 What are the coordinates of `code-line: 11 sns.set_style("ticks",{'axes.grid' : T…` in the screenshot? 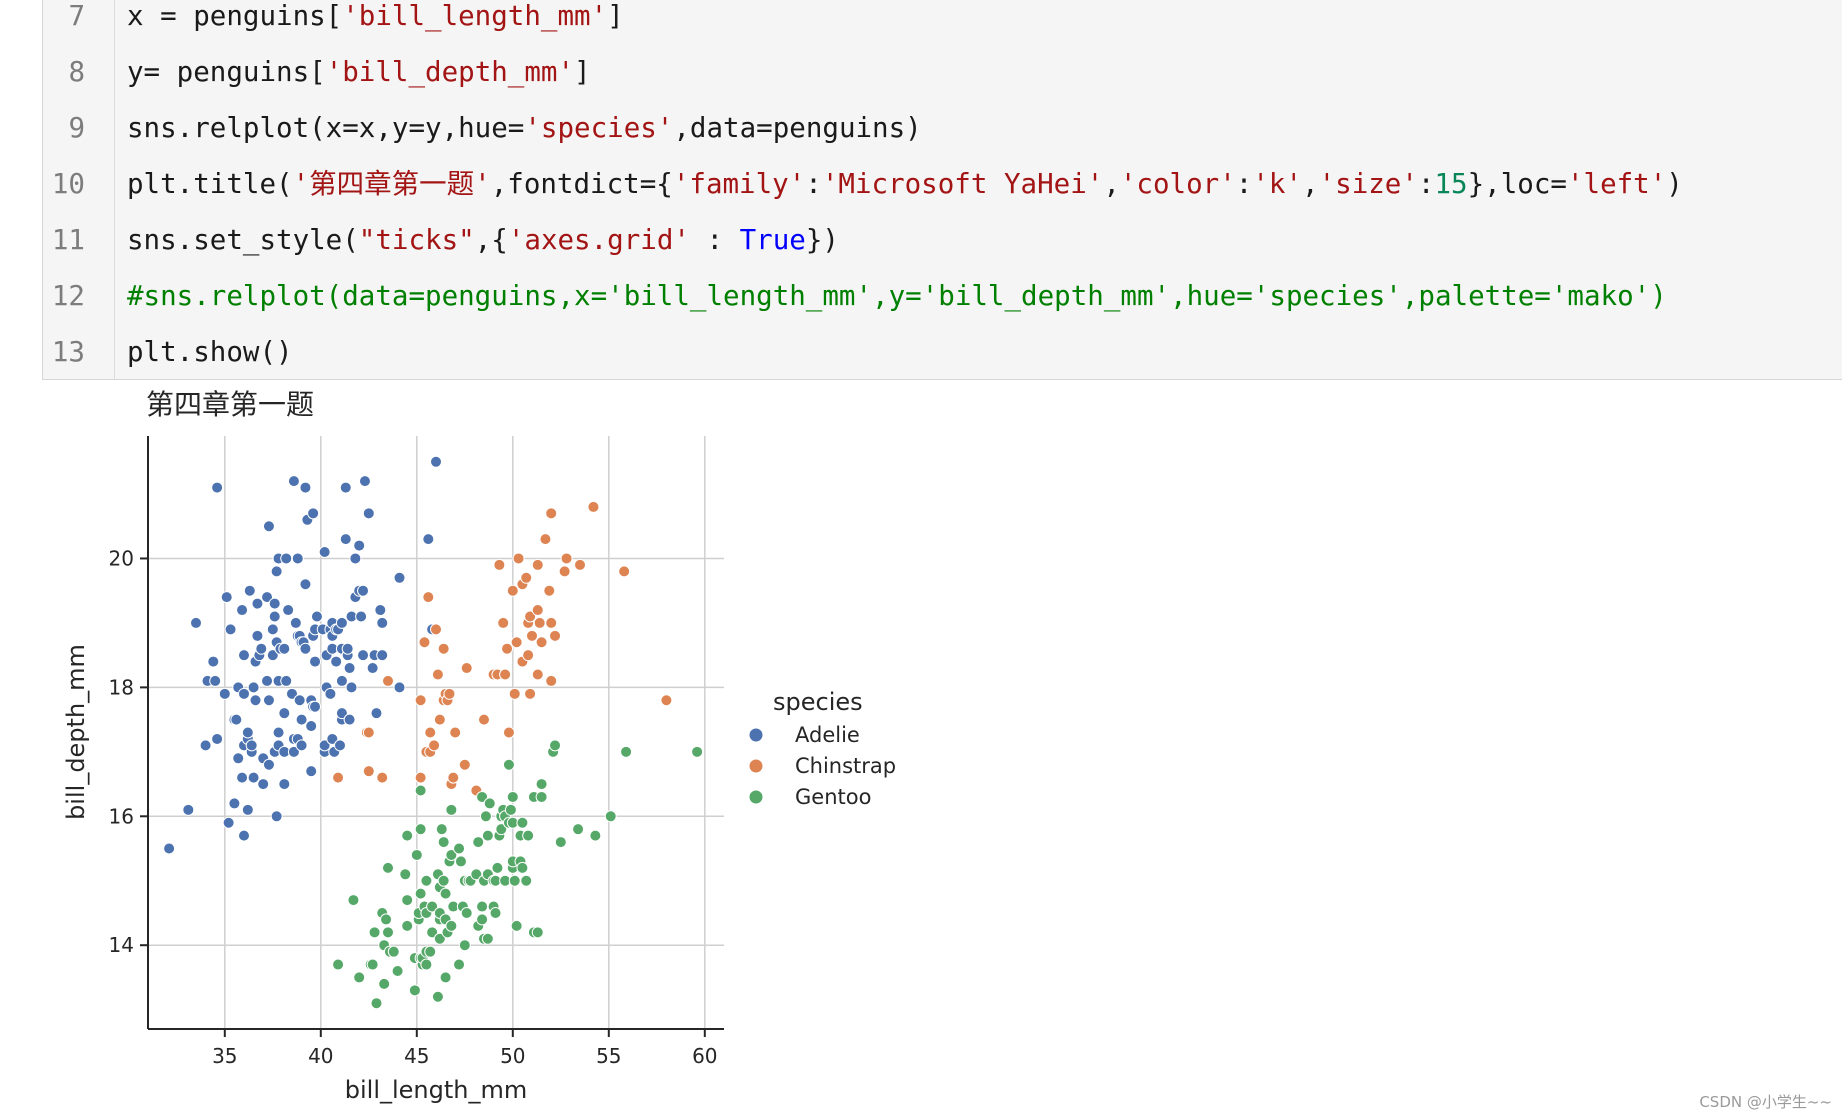 It's located at (942, 240).